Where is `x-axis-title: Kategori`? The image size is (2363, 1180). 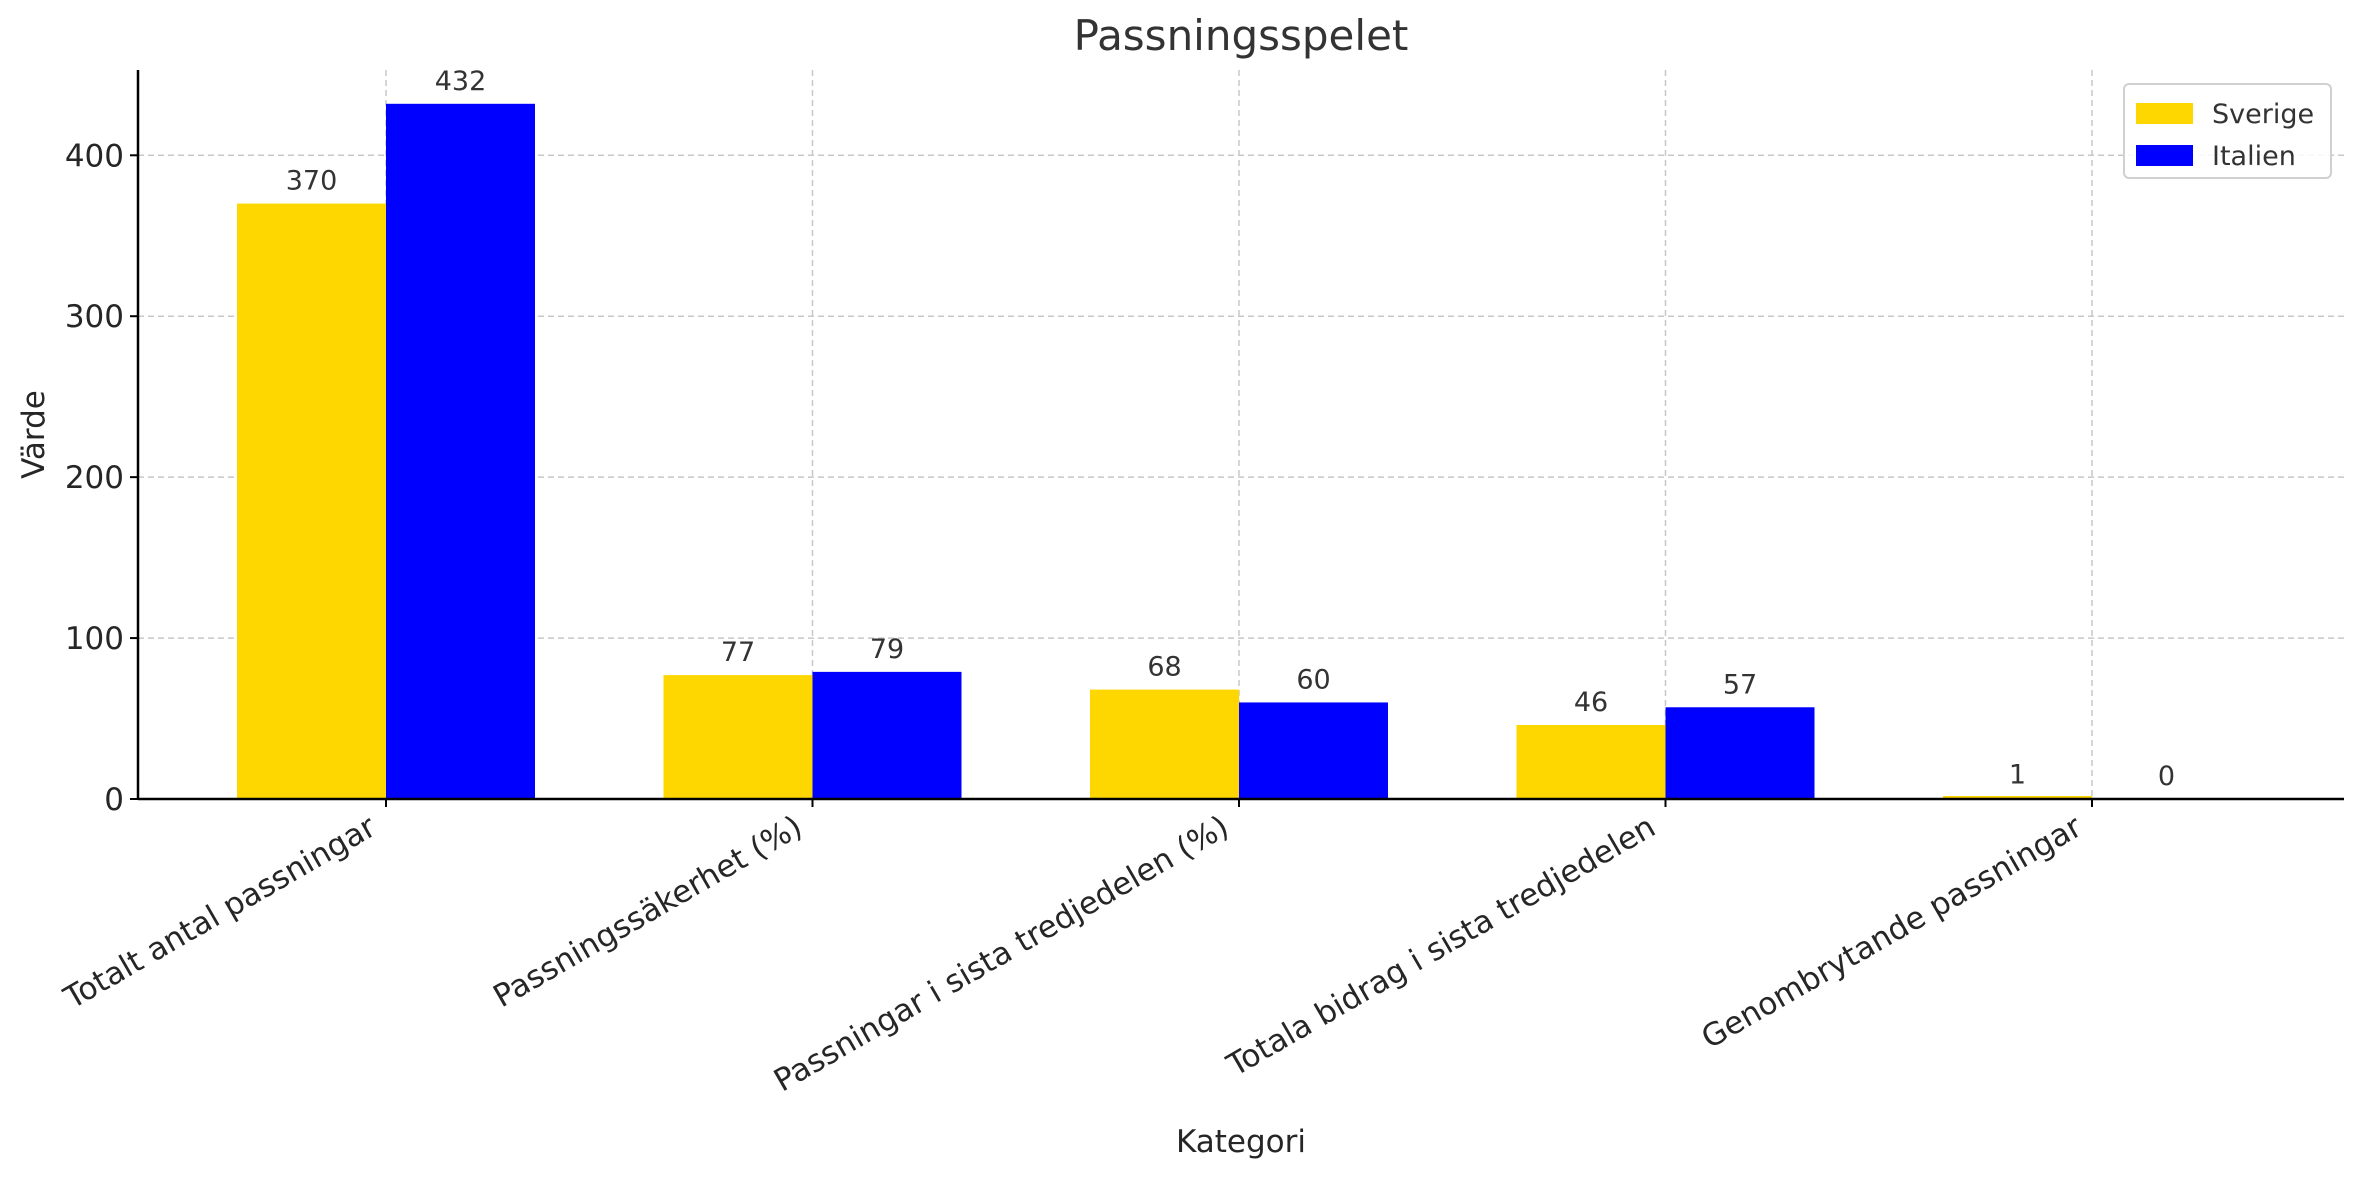 x-axis-title: Kategori is located at coordinates (1241, 1142).